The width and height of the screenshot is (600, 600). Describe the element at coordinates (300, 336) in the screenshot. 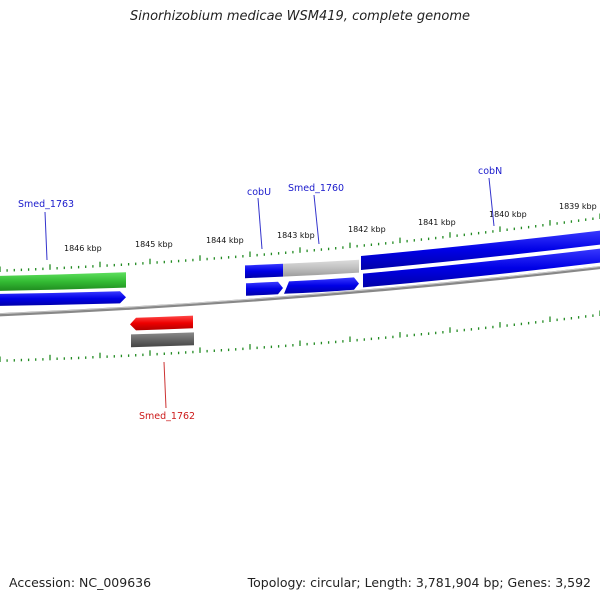

I see `inner-ruler-ticks` at that location.